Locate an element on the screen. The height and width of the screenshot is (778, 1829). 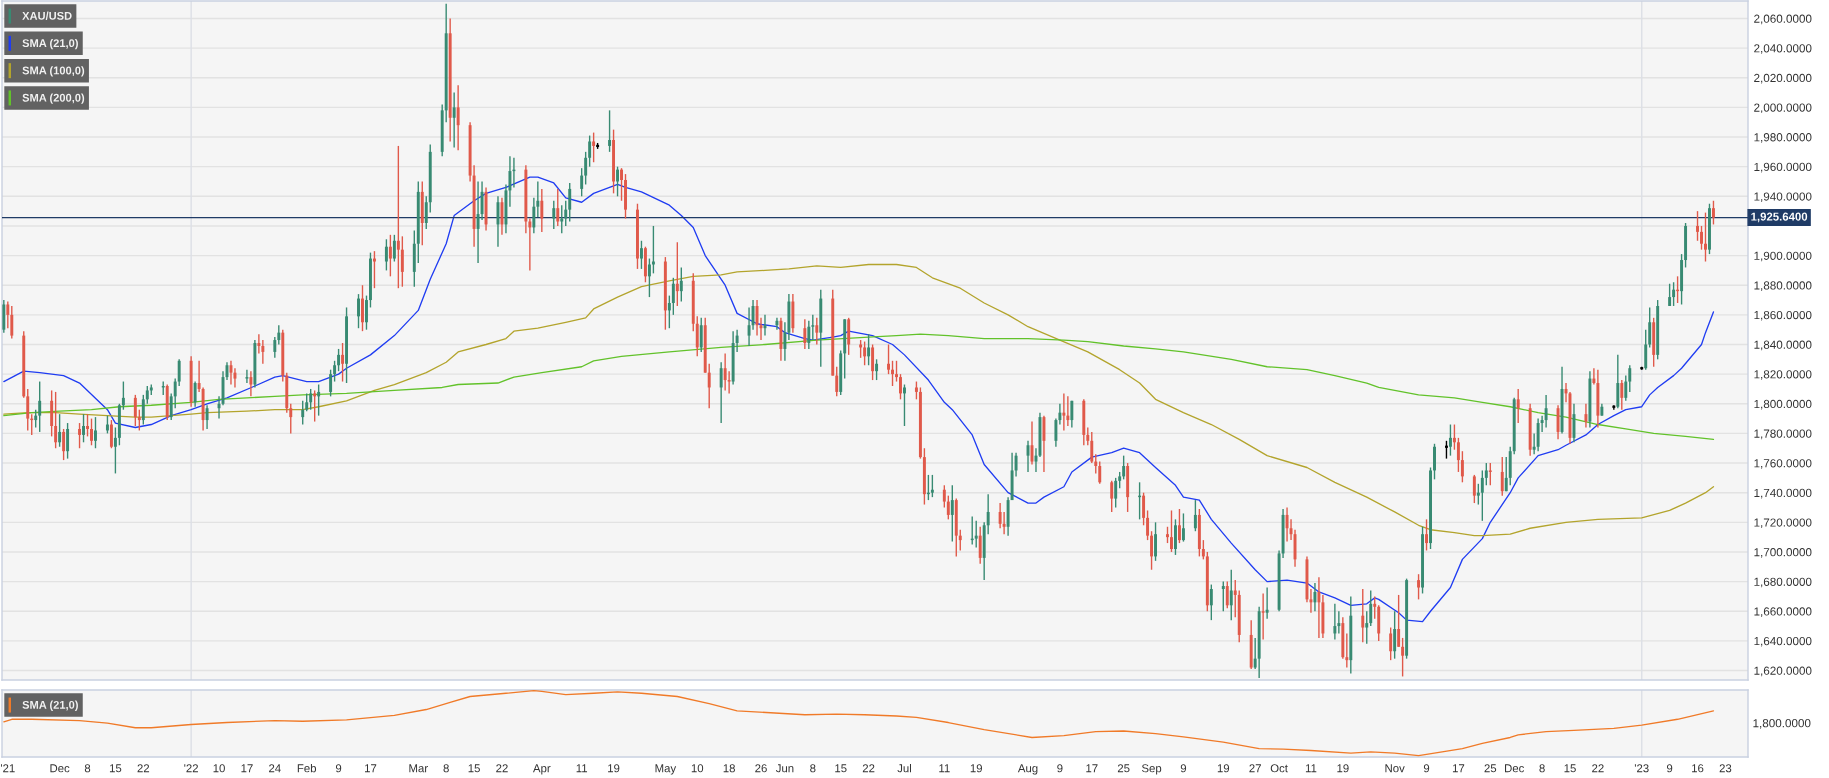
x-tick-label: 23 is located at coordinates (1725, 768).